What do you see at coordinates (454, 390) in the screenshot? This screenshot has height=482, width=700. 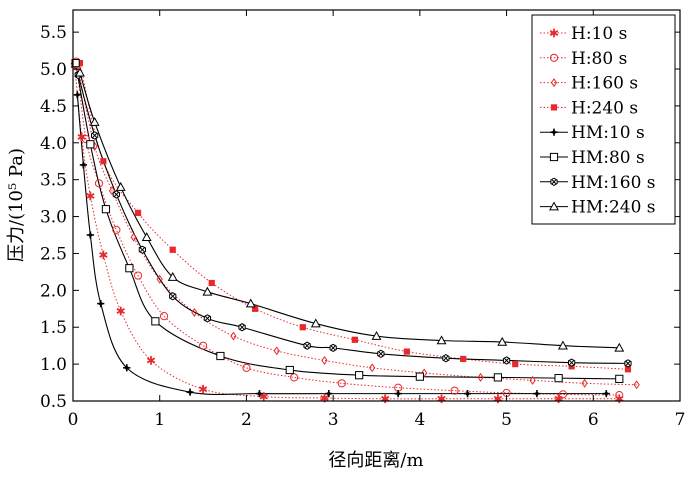 I see `data-point-s1-p11` at bounding box center [454, 390].